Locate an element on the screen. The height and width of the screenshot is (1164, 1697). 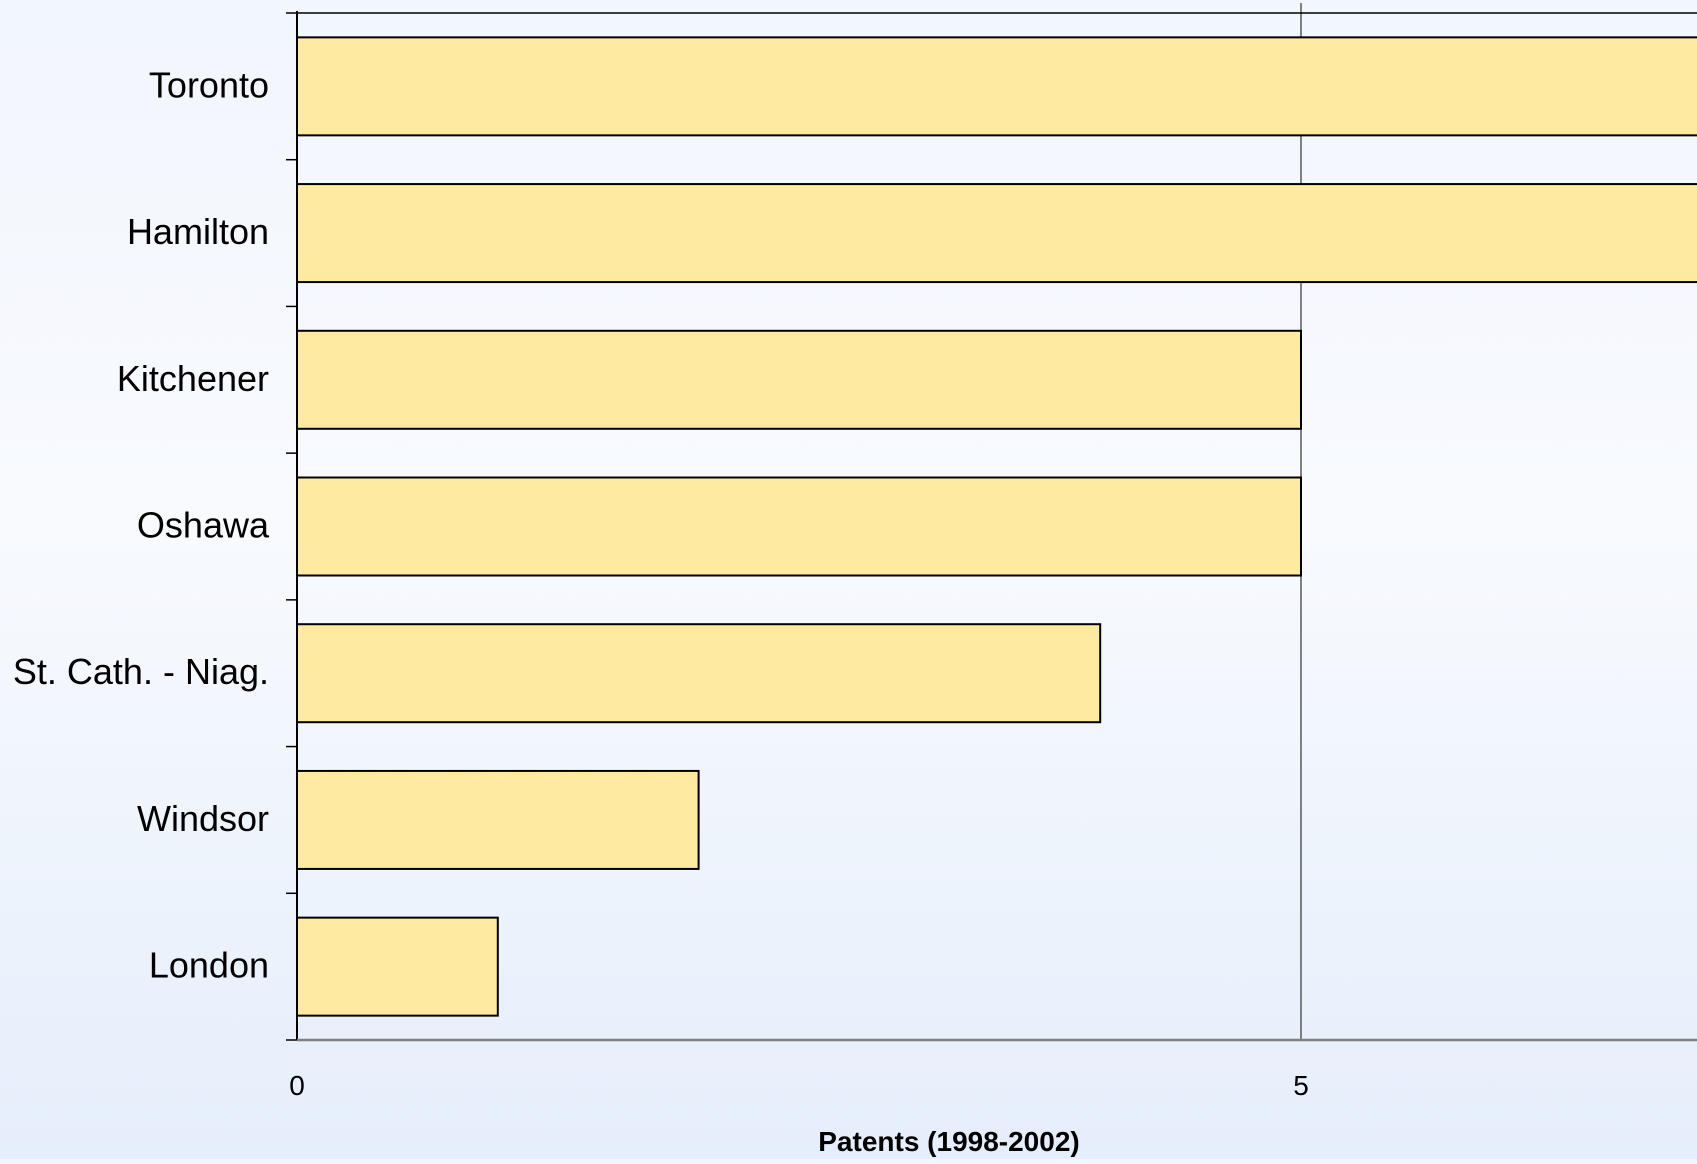
category-label: St. Cath. - Niag. is located at coordinates (141, 671).